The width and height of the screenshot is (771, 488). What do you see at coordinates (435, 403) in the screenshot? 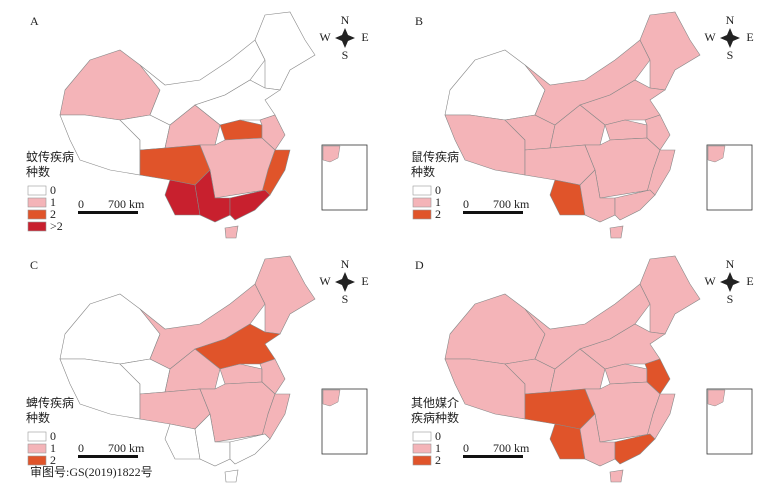
I see `legend-title: 其他媒介` at bounding box center [435, 403].